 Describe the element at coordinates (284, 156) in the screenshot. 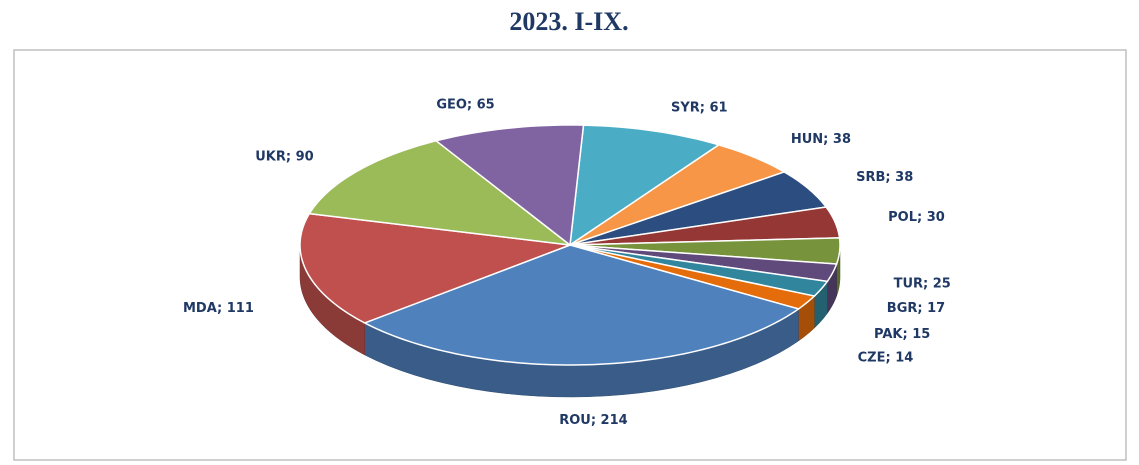

I see `data-label: UKR; 90` at that location.